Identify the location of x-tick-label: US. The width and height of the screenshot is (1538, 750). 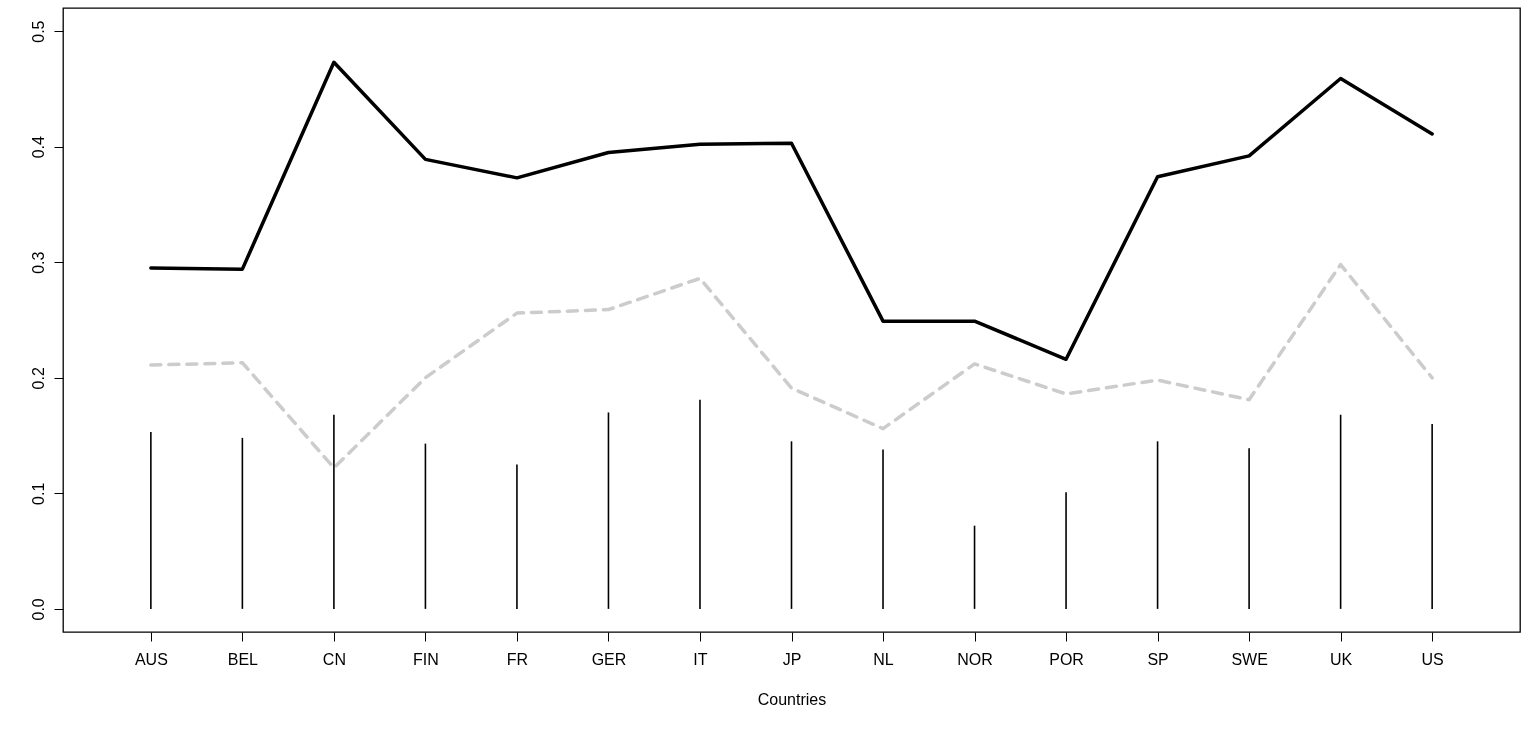
(1432, 659).